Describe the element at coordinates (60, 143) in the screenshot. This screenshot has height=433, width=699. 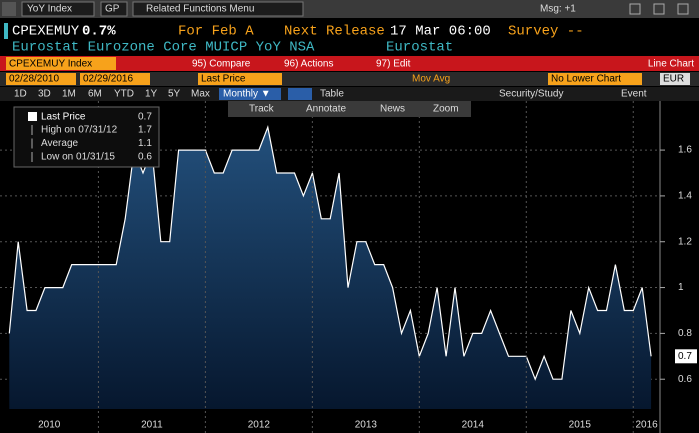
I see `legend-label: Average` at that location.